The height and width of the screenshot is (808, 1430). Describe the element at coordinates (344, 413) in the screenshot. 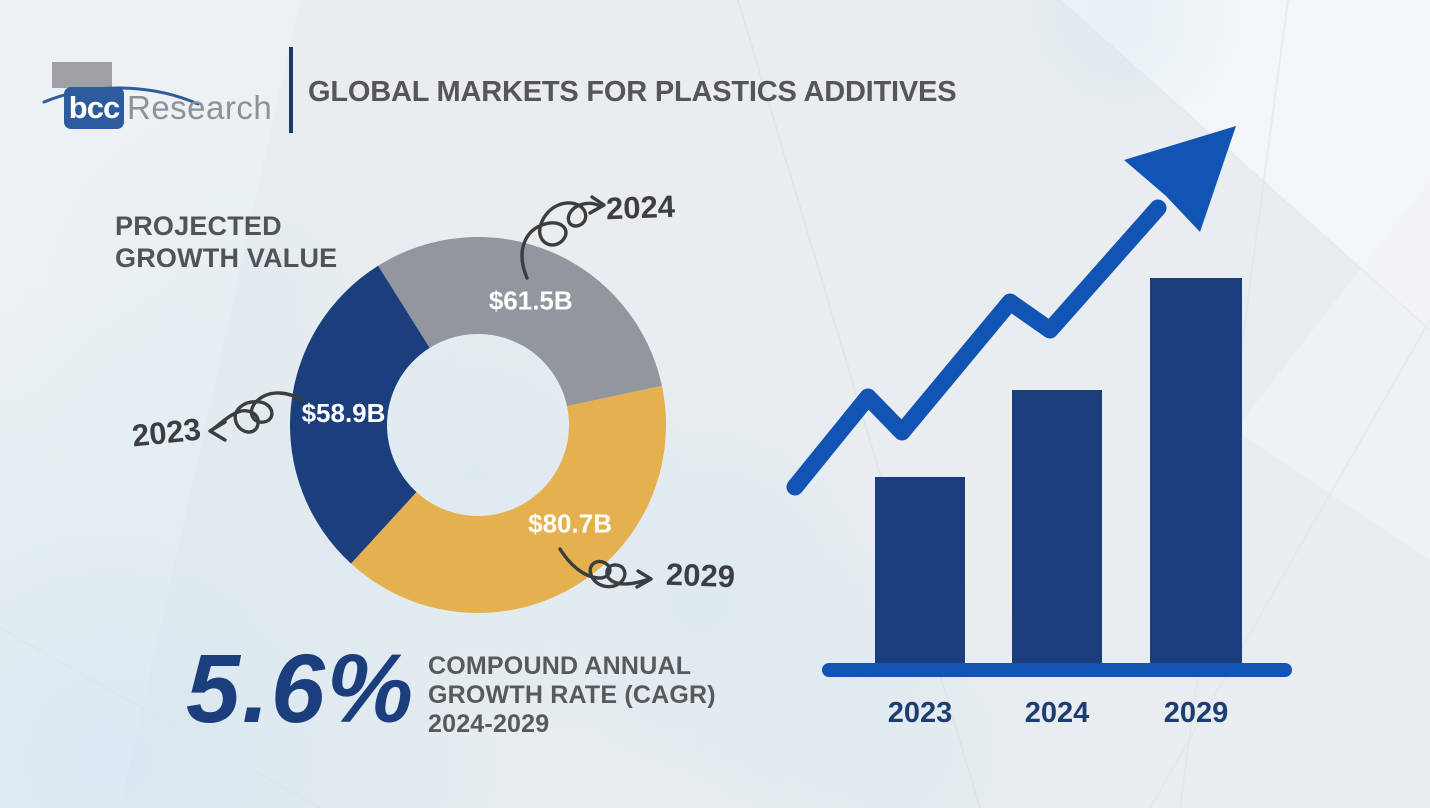

I see `donut-slice-value-2023: $58.9B` at that location.